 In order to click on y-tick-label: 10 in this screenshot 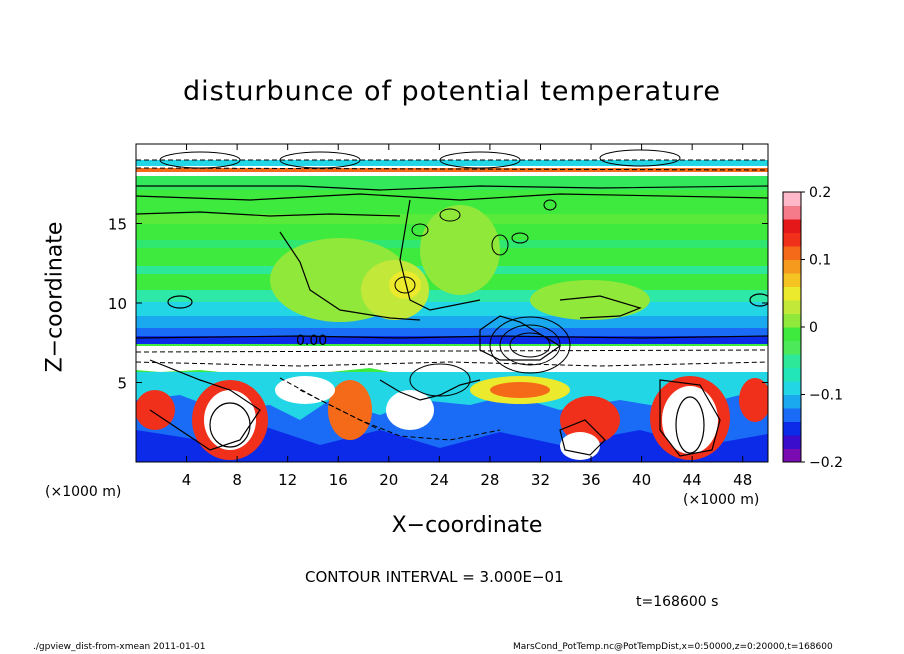, I will do `click(117, 304)`.